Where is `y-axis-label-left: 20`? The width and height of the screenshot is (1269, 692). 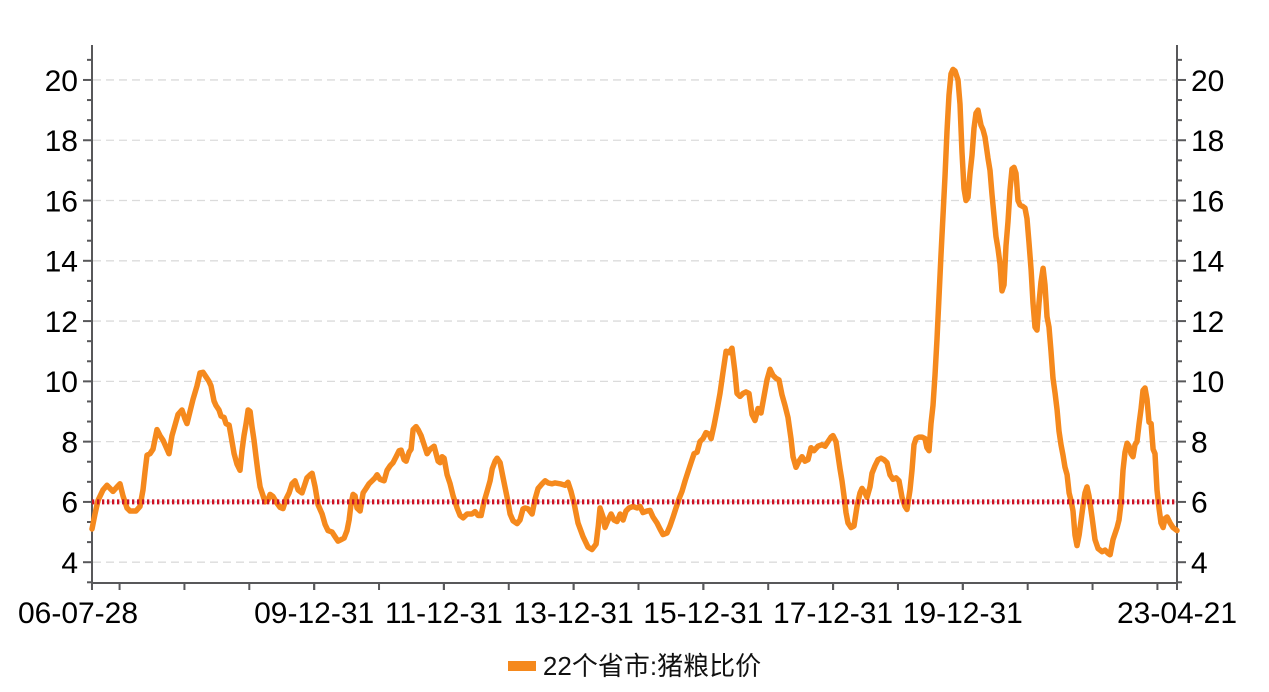 y-axis-label-left: 20 is located at coordinates (61, 81).